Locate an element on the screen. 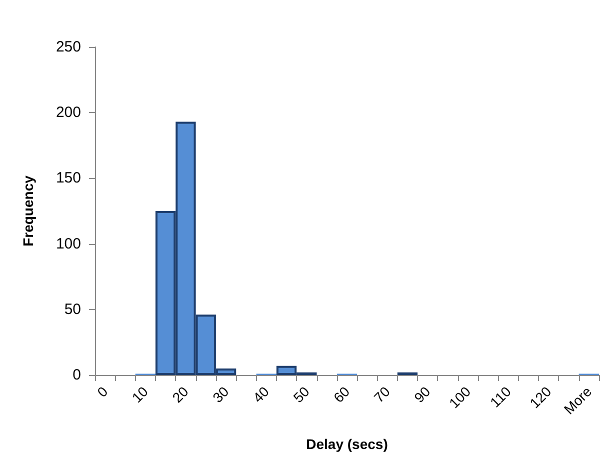 The width and height of the screenshot is (605, 456). x-tick-label: 120 is located at coordinates (540, 397).